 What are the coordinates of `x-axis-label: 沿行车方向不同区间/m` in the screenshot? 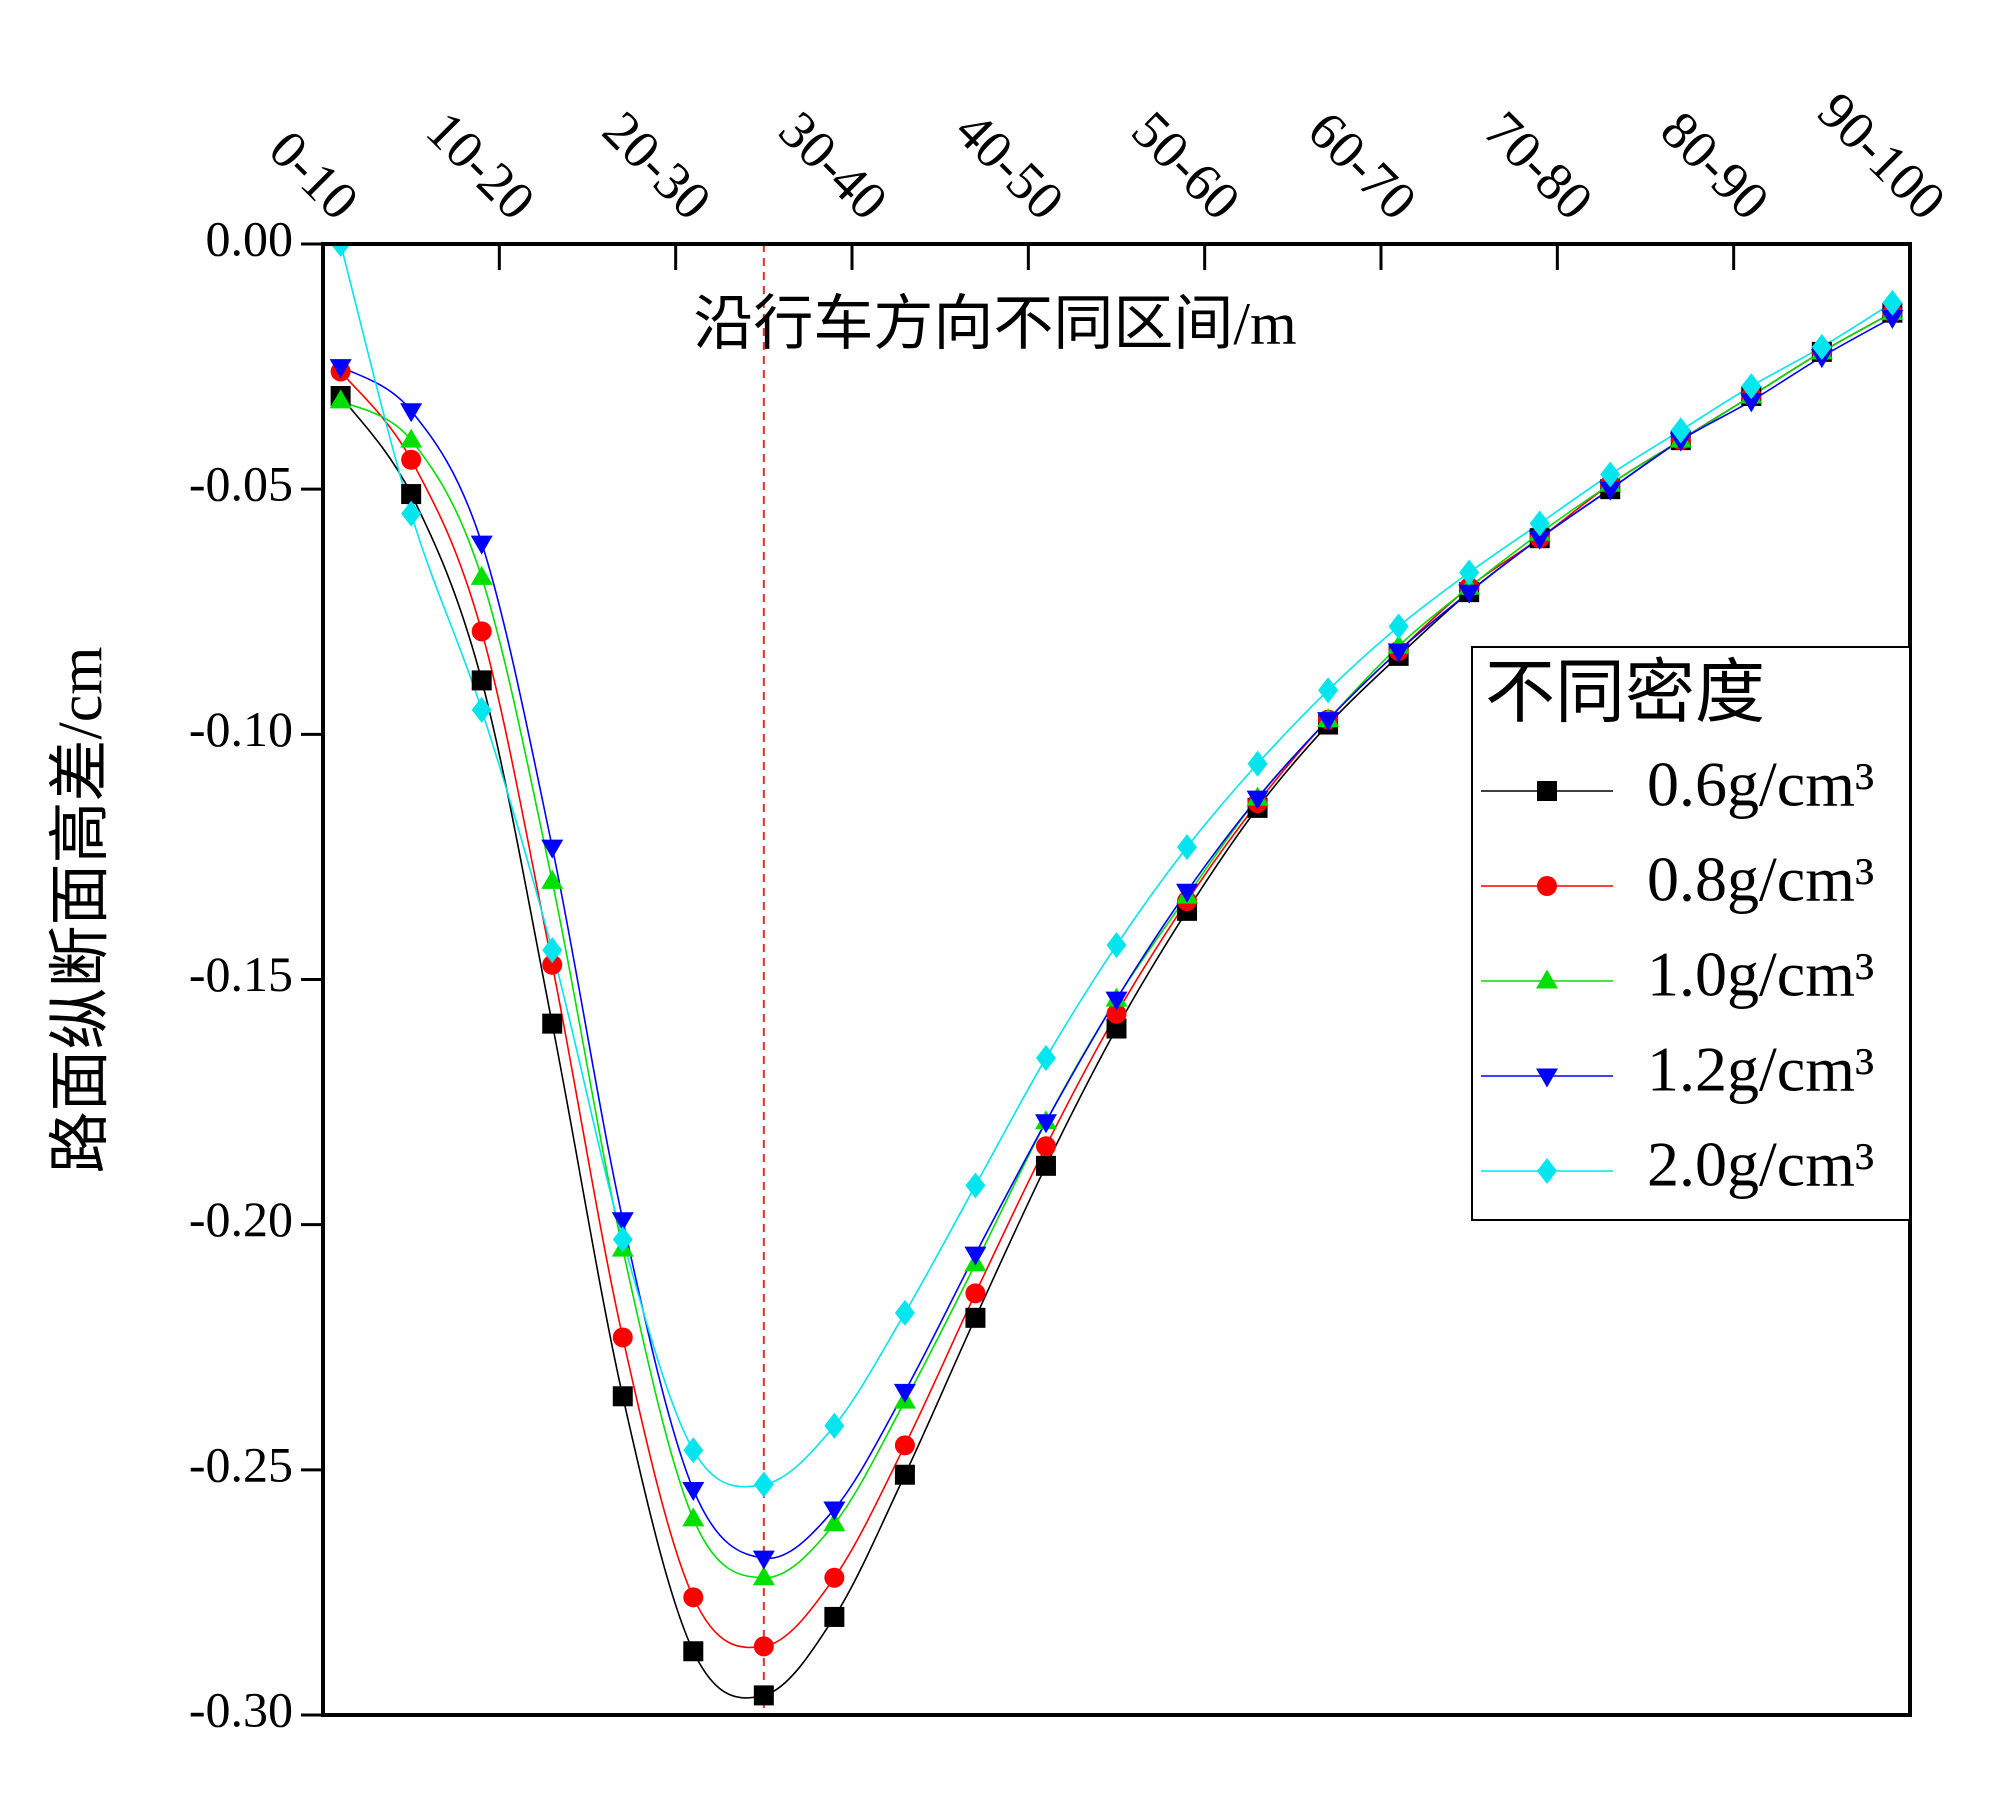 It's located at (994, 324).